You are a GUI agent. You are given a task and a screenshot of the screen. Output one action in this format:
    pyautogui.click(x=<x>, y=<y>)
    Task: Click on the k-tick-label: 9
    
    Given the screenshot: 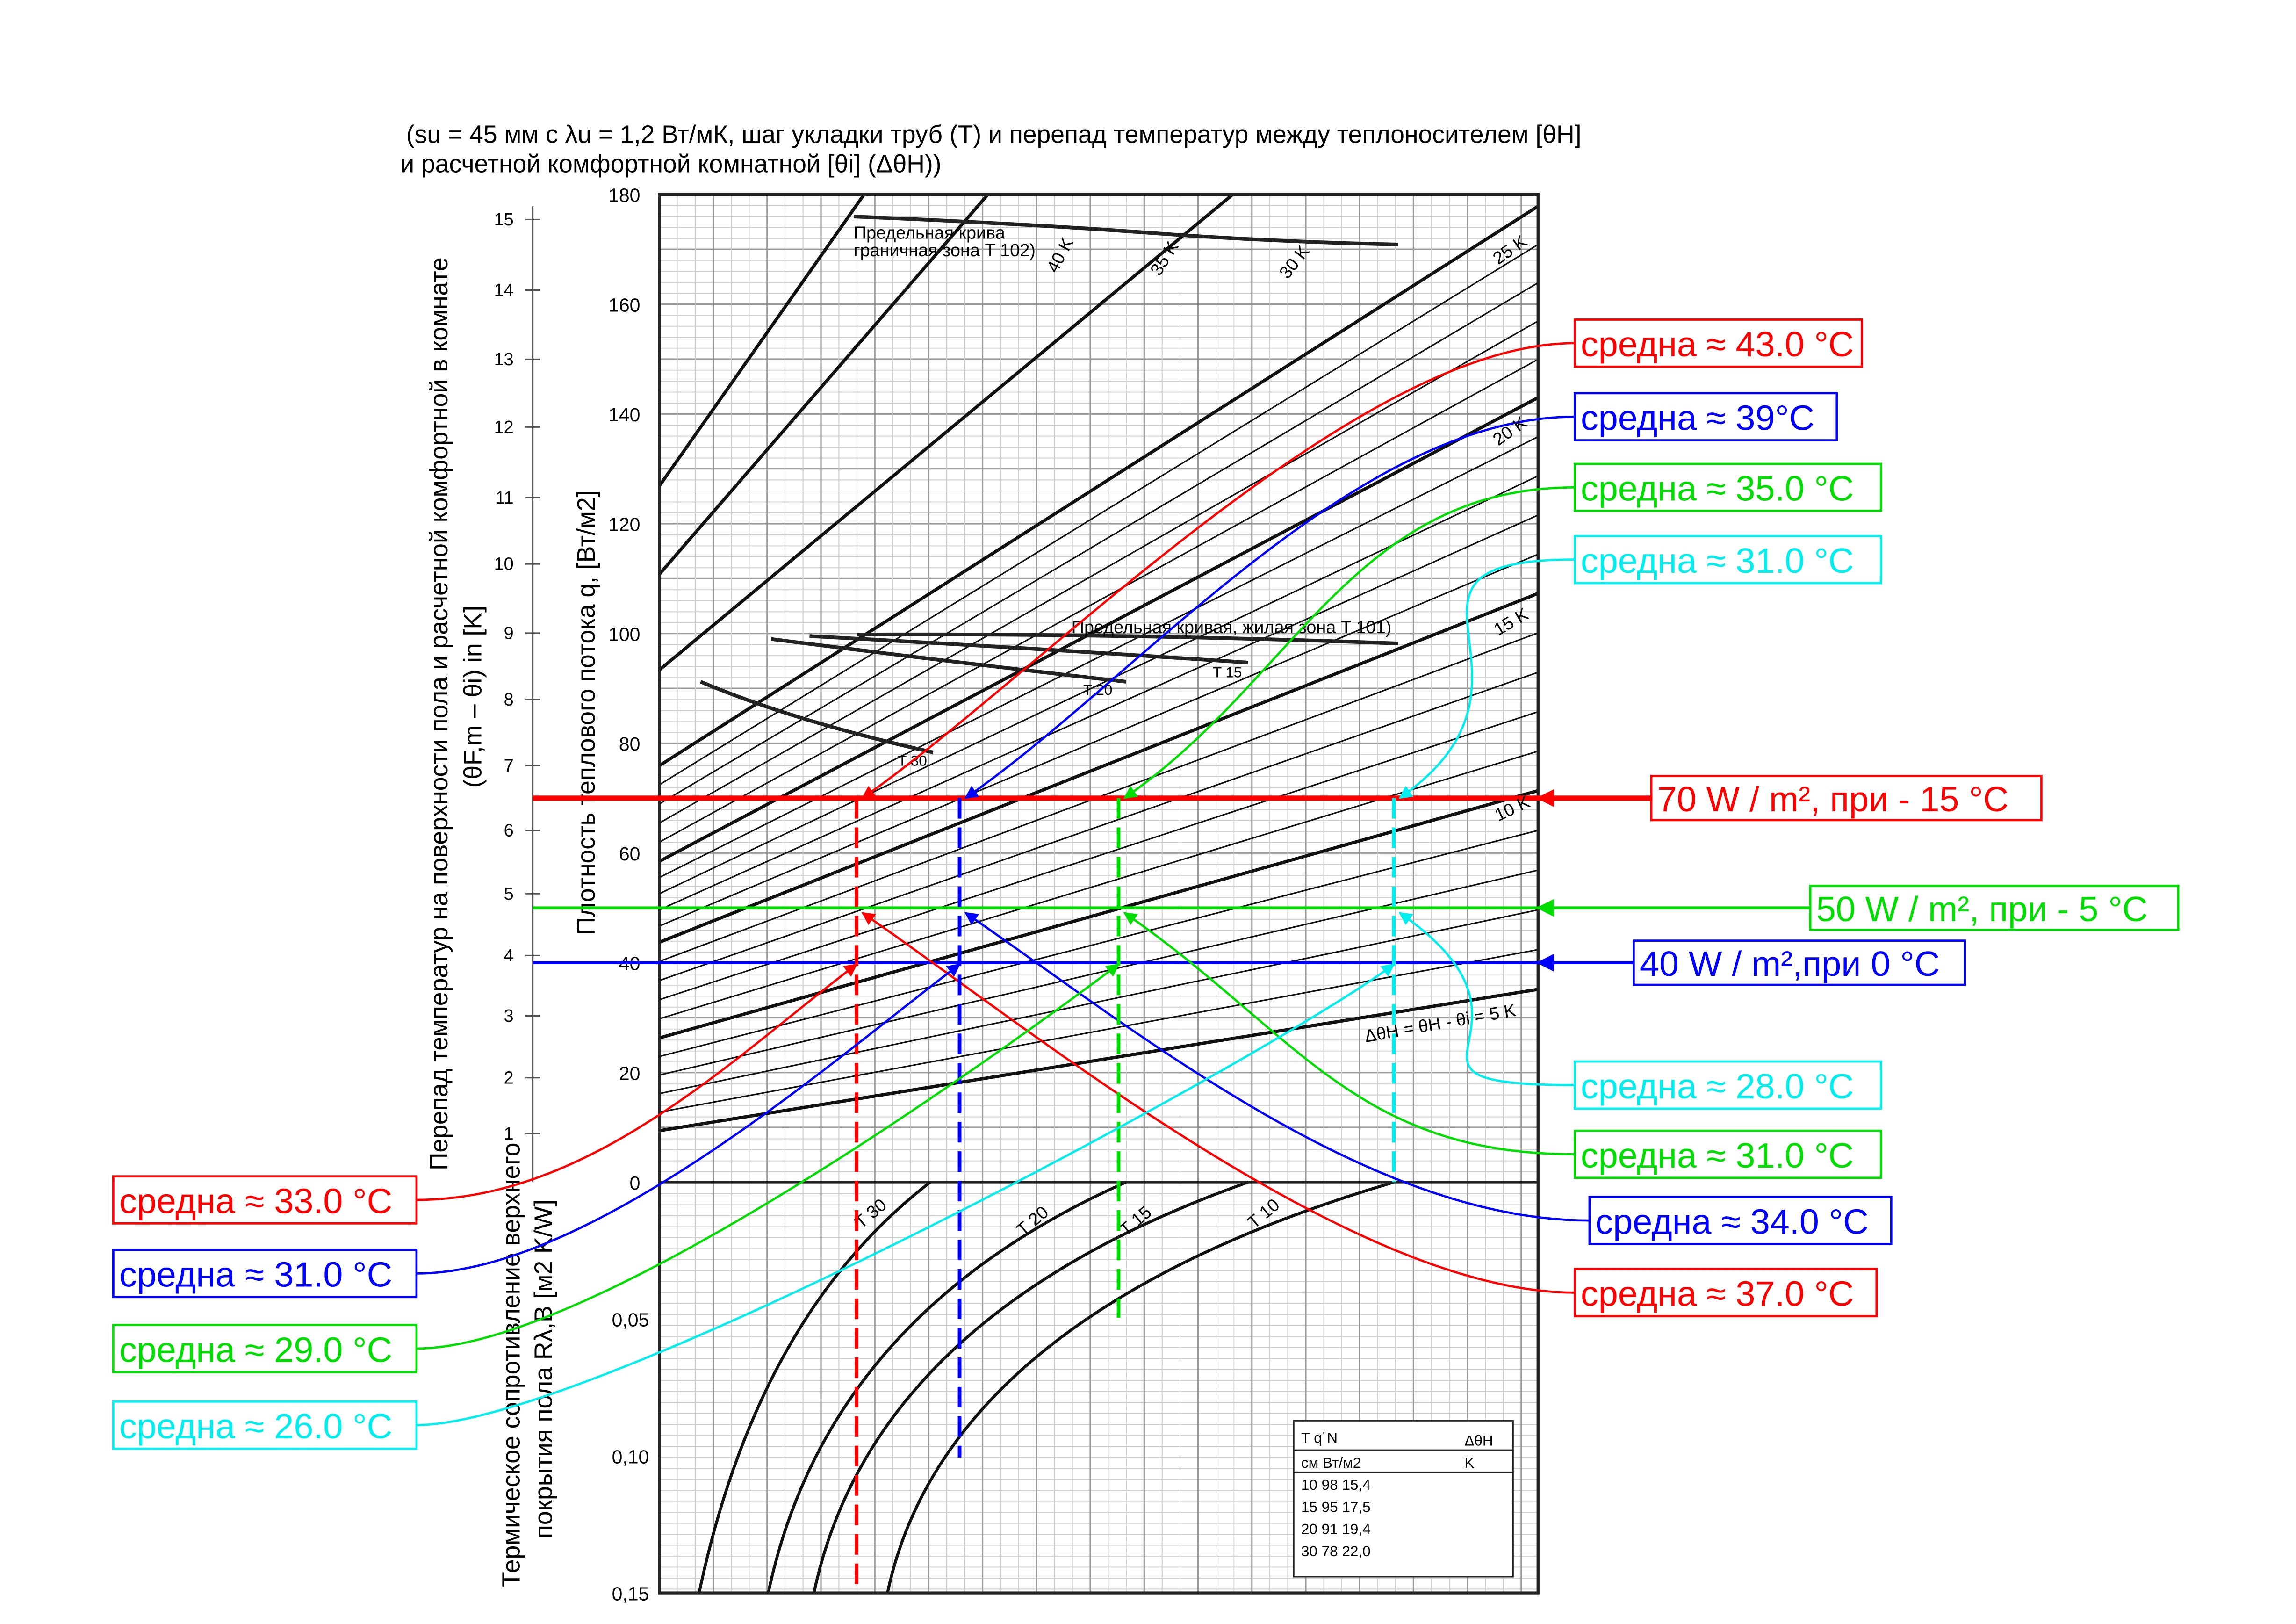 What is the action you would take?
    pyautogui.click(x=509, y=633)
    